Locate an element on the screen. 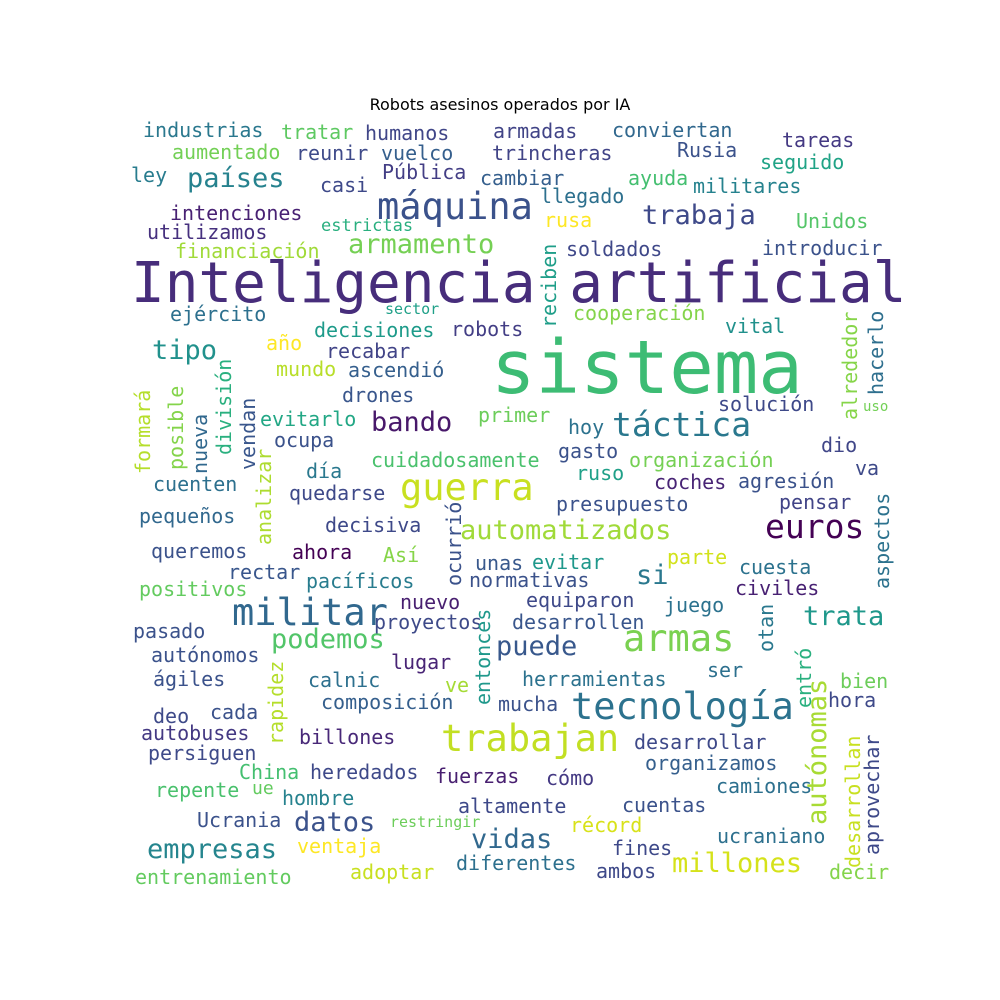 The height and width of the screenshot is (1000, 1000). word-pensar: pensar is located at coordinates (815, 502).